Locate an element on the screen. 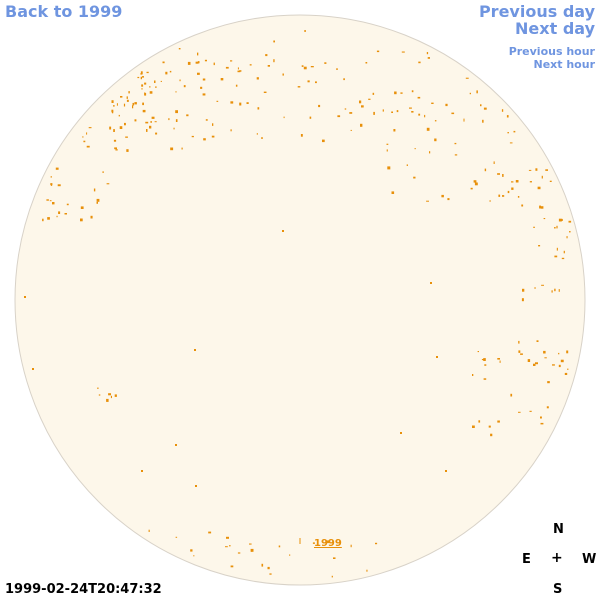 The height and width of the screenshot is (600, 600). compass-center: + is located at coordinates (557, 558).